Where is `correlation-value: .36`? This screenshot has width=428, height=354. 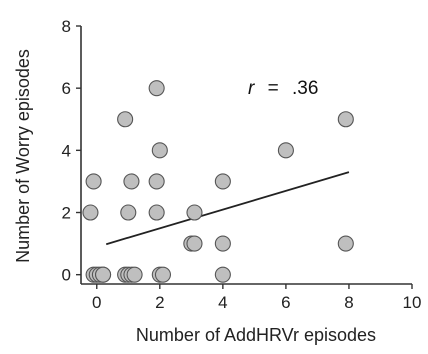
correlation-value: .36 is located at coordinates (305, 88).